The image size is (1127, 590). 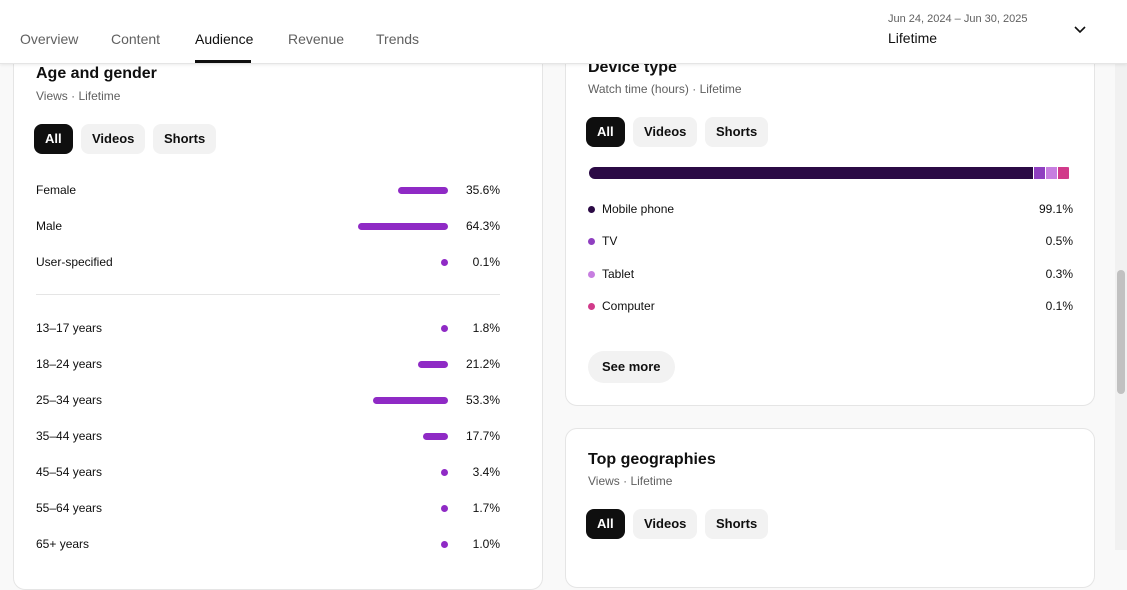 I want to click on device-value: 0.1%, so click(x=1059, y=305).